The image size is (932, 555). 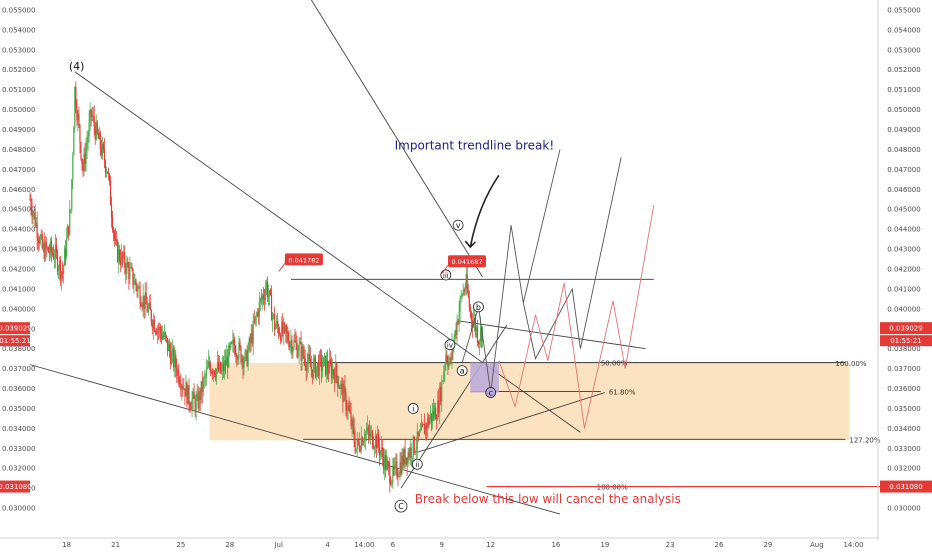 I want to click on fib-label: 127.20%, so click(x=864, y=440).